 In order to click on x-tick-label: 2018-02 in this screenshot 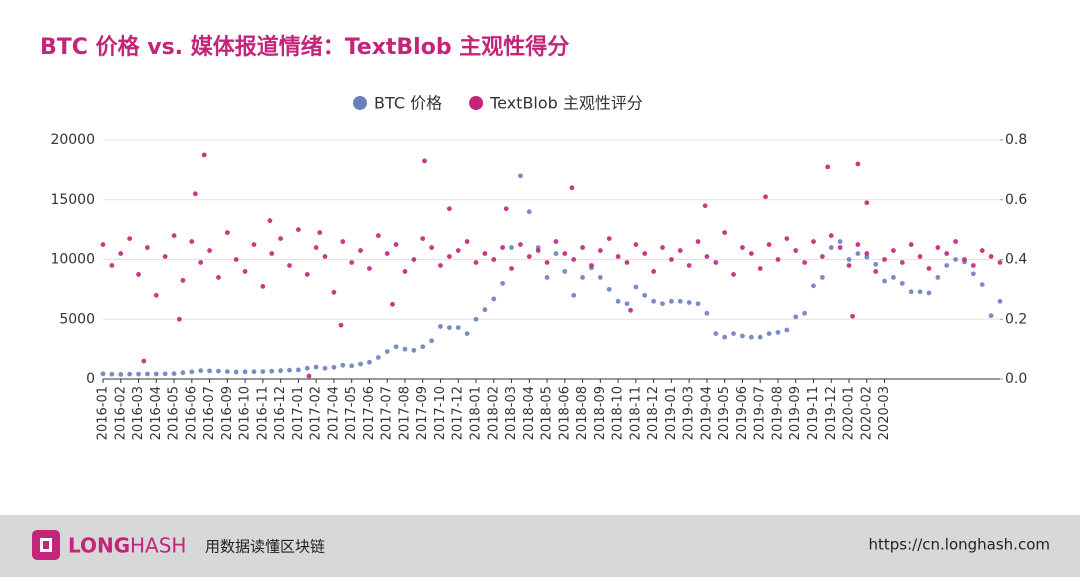, I will do `click(493, 413)`.